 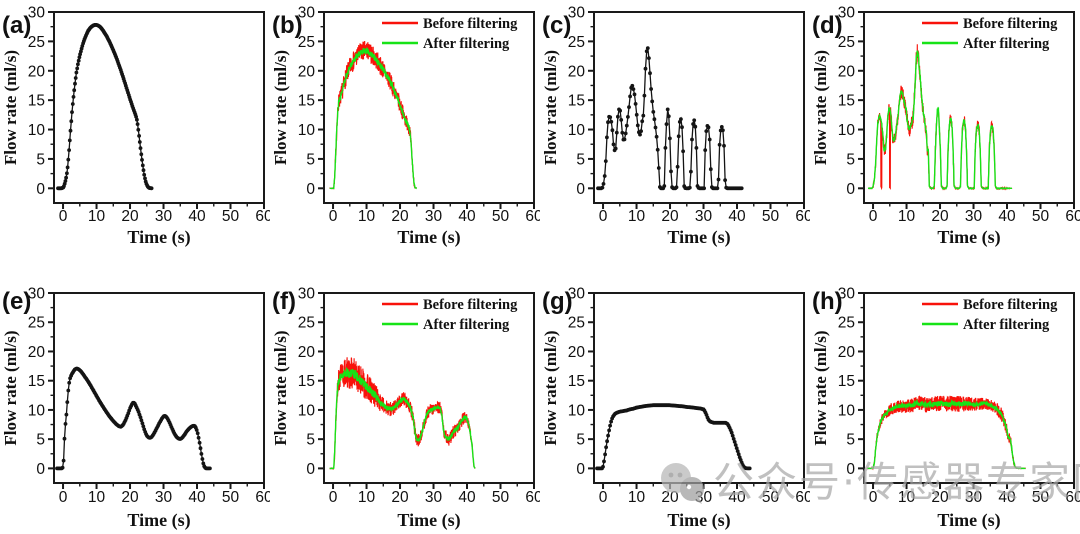 I want to click on panel-label: (h), so click(x=827, y=301).